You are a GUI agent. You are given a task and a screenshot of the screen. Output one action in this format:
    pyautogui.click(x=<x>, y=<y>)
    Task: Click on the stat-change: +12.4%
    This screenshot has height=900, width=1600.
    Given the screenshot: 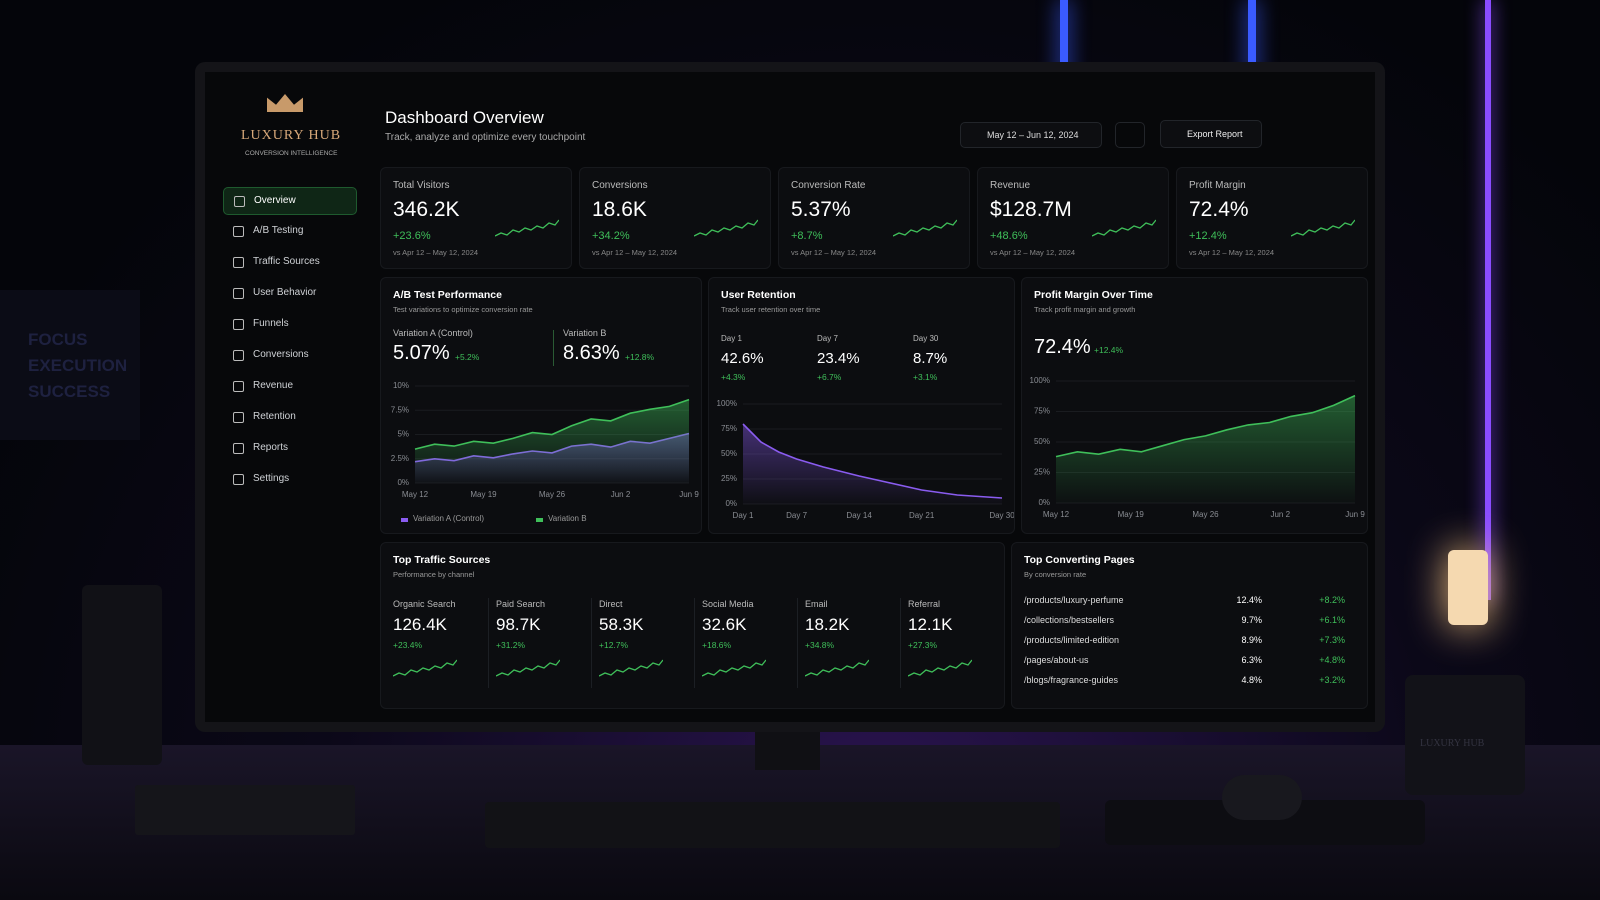 What is the action you would take?
    pyautogui.click(x=1109, y=350)
    